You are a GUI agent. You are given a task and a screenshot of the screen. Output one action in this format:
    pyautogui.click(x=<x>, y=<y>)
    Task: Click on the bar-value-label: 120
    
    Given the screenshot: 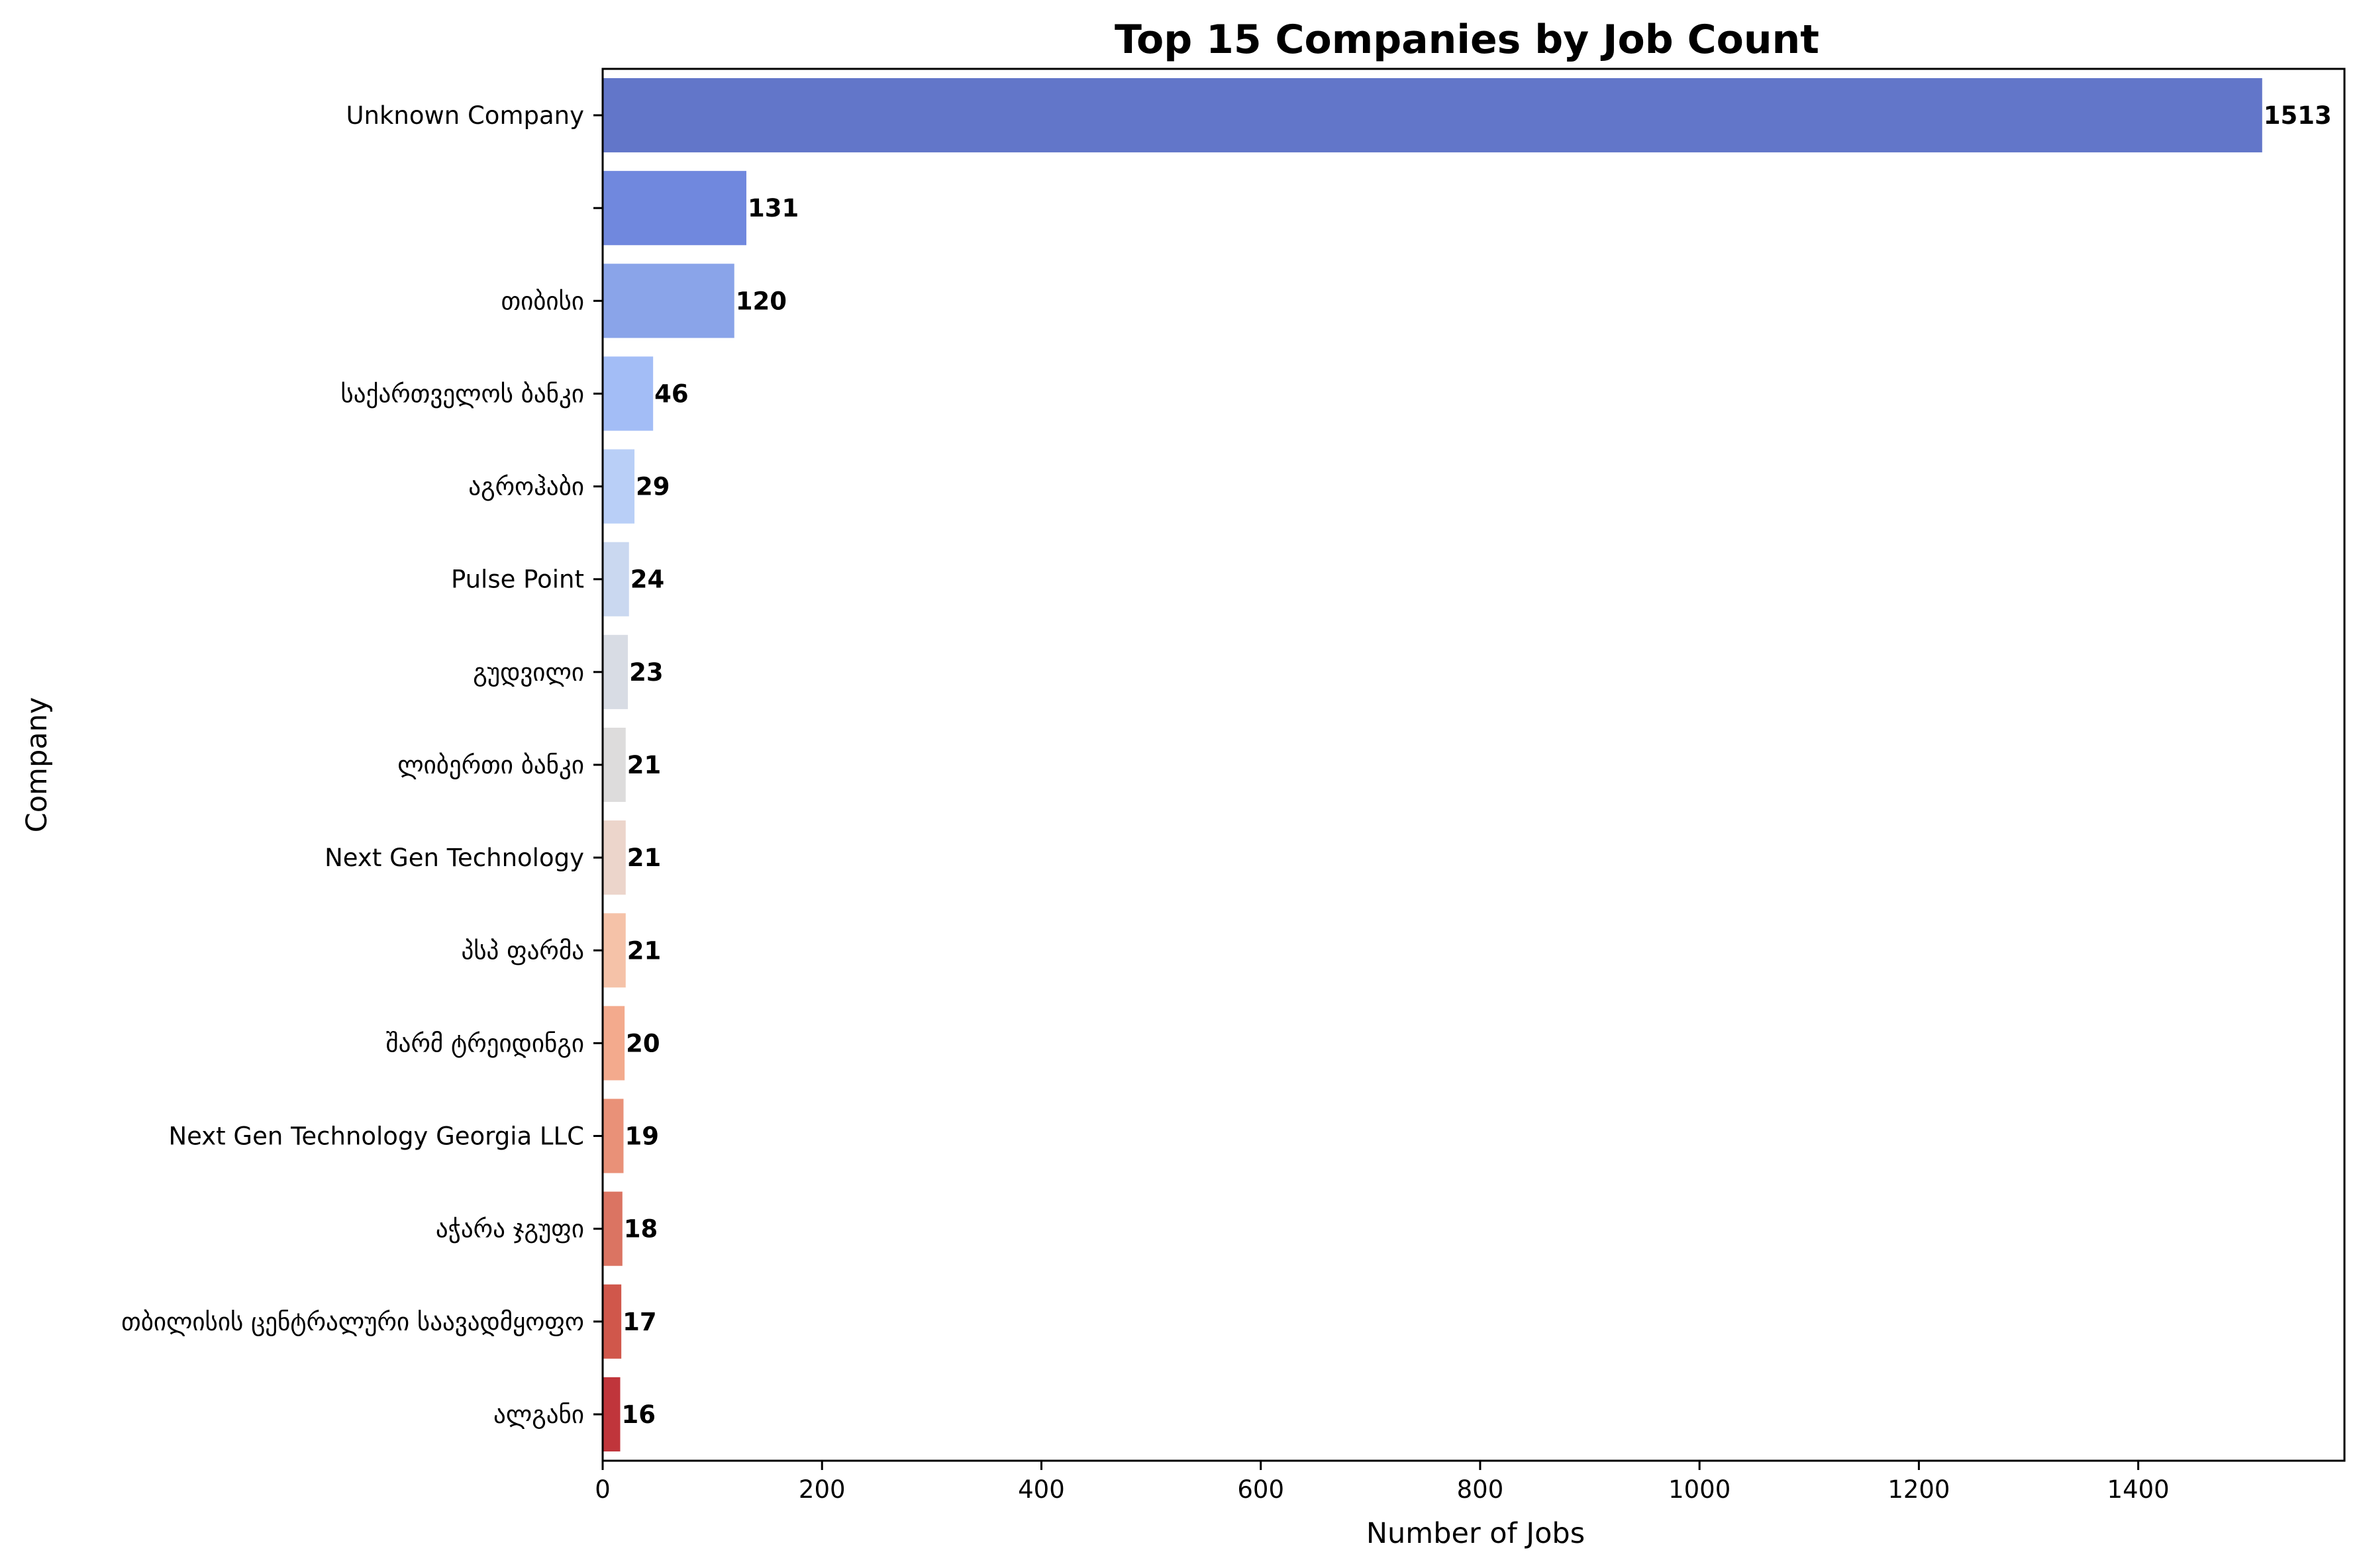 What is the action you would take?
    pyautogui.click(x=761, y=301)
    